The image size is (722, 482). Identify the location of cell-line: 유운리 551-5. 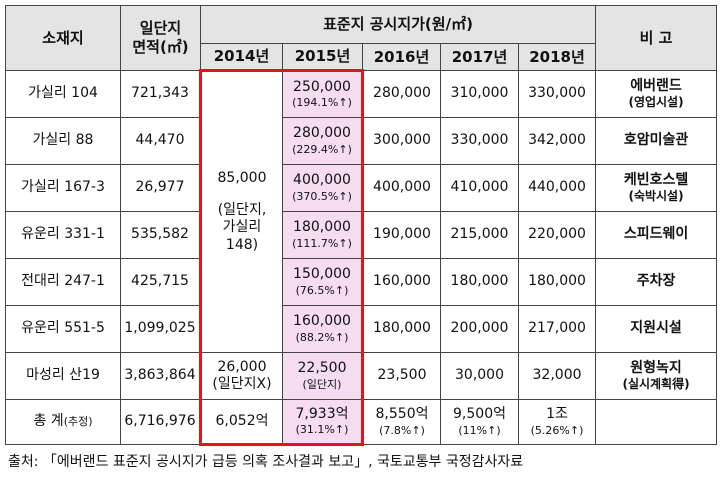
(63, 328).